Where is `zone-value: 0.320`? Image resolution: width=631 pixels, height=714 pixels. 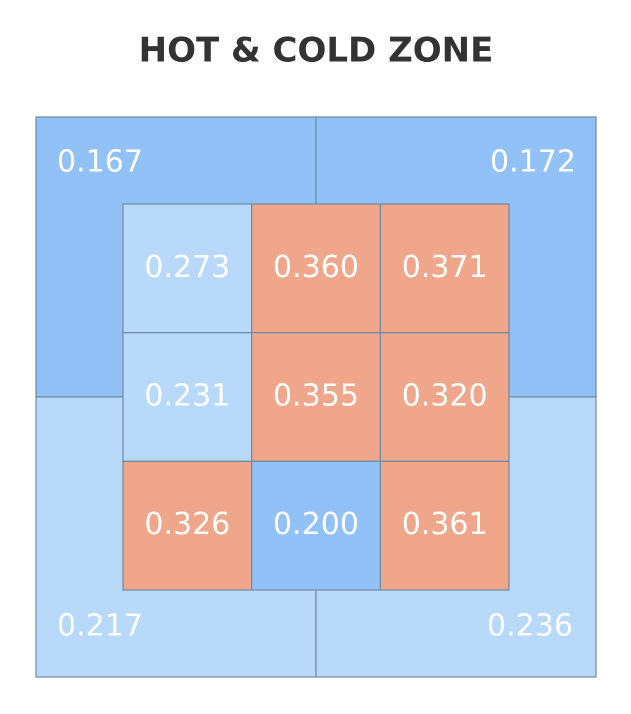 zone-value: 0.320 is located at coordinates (445, 396).